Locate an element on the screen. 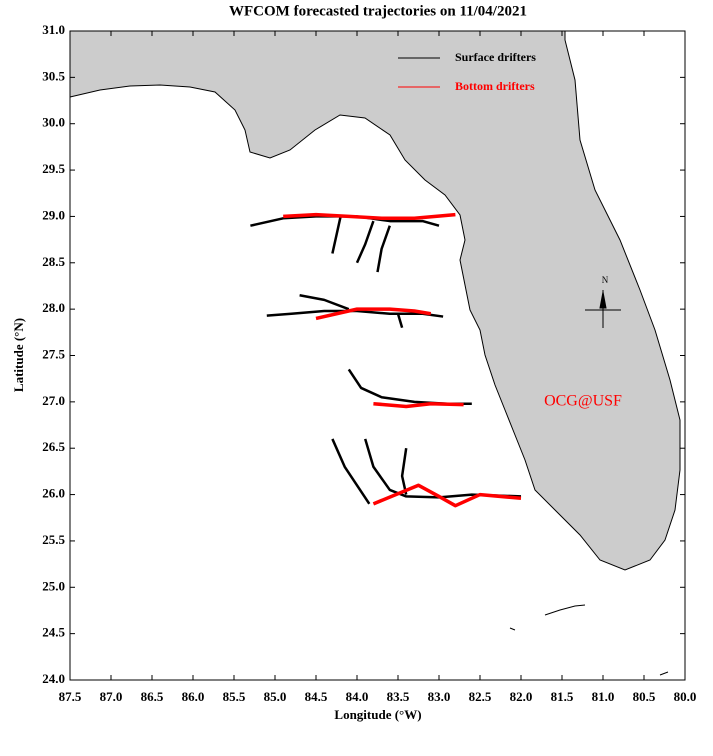 The image size is (713, 756). y-tick-label: 26.5 is located at coordinates (53, 446).